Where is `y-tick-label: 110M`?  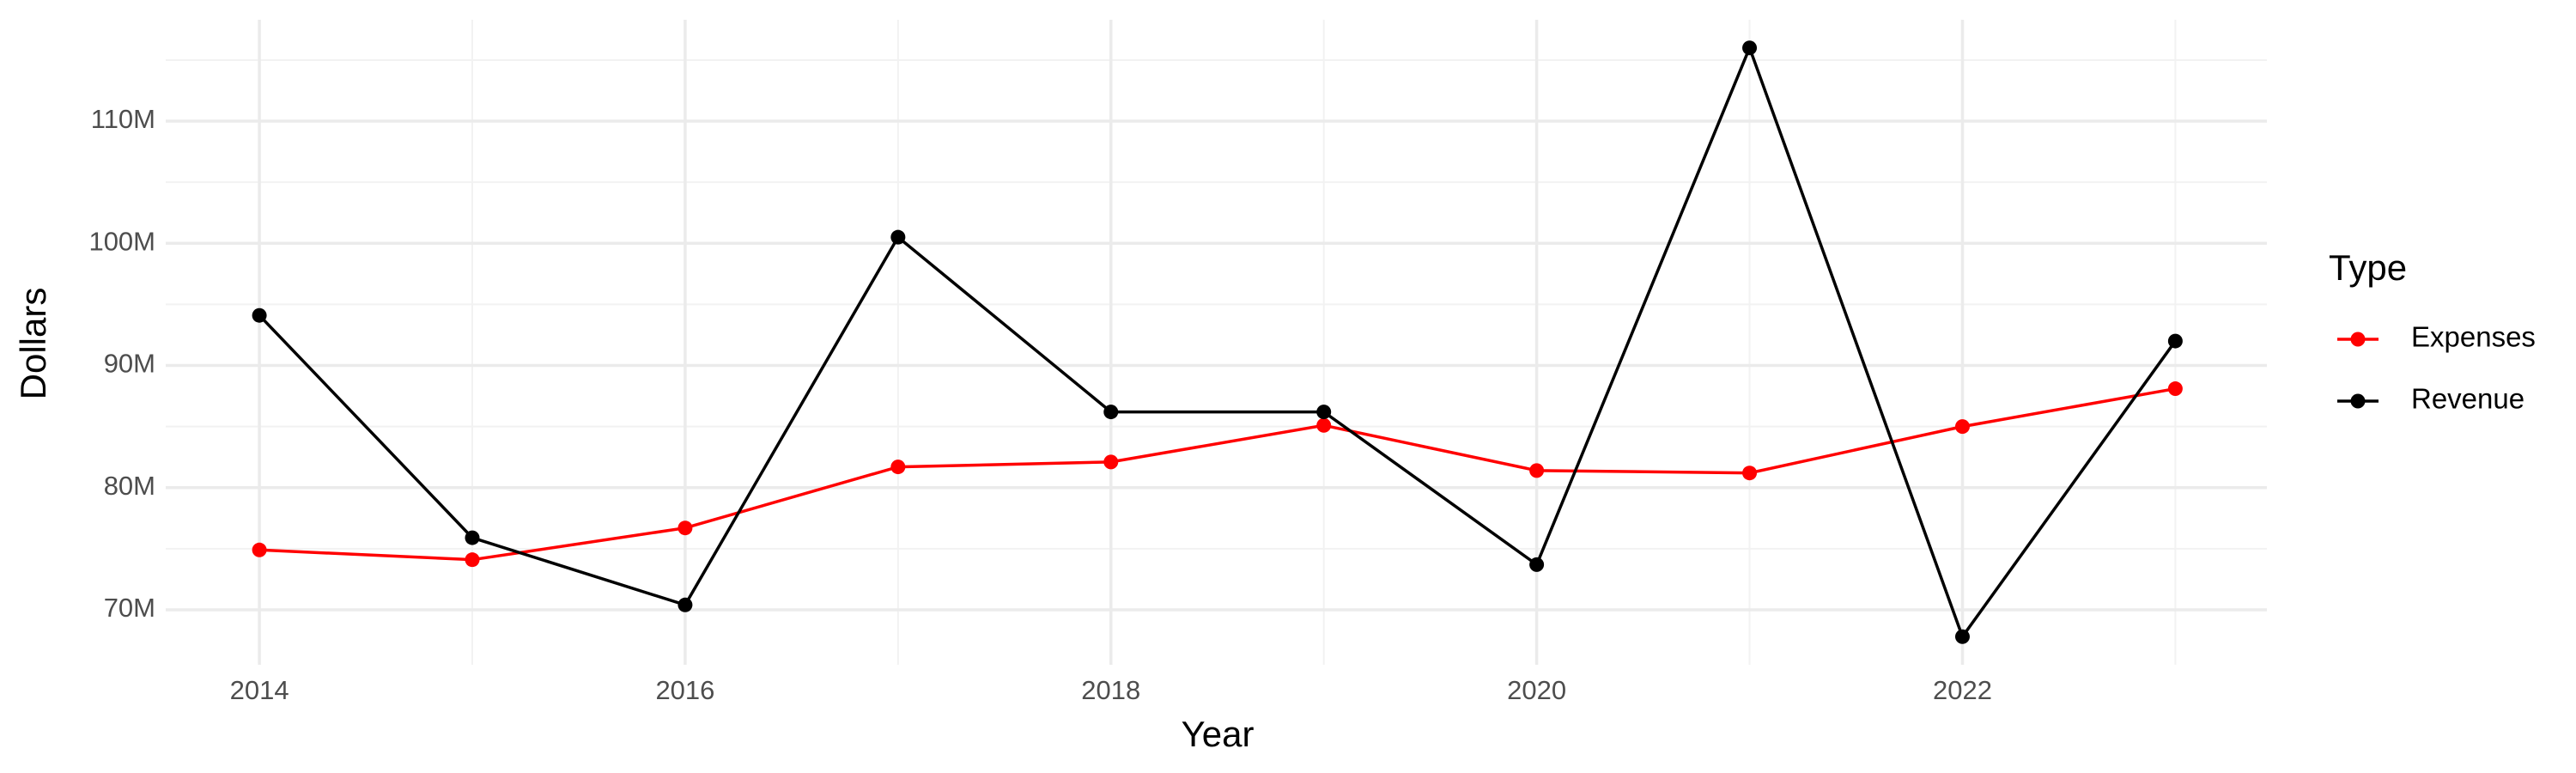 y-tick-label: 110M is located at coordinates (123, 119).